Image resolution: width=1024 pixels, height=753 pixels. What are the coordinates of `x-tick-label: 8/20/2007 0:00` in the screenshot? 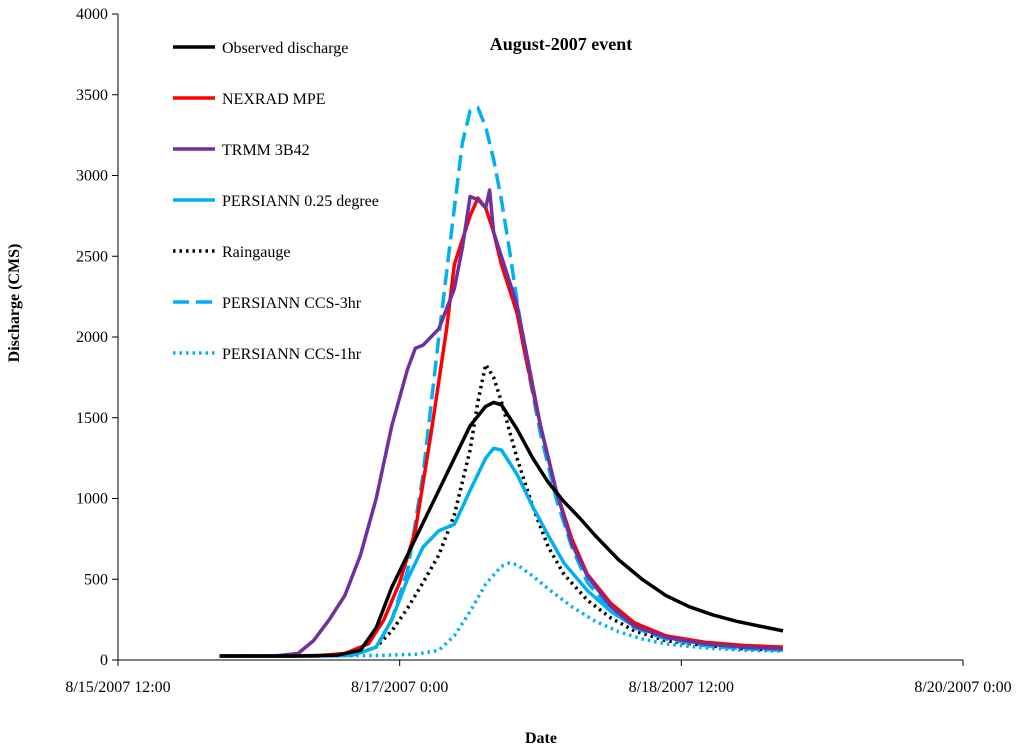 It's located at (962, 687).